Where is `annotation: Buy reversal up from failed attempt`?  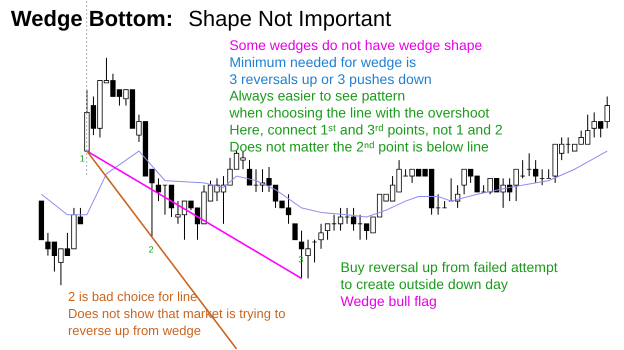
annotation: Buy reversal up from failed attempt is located at coordinates (449, 267).